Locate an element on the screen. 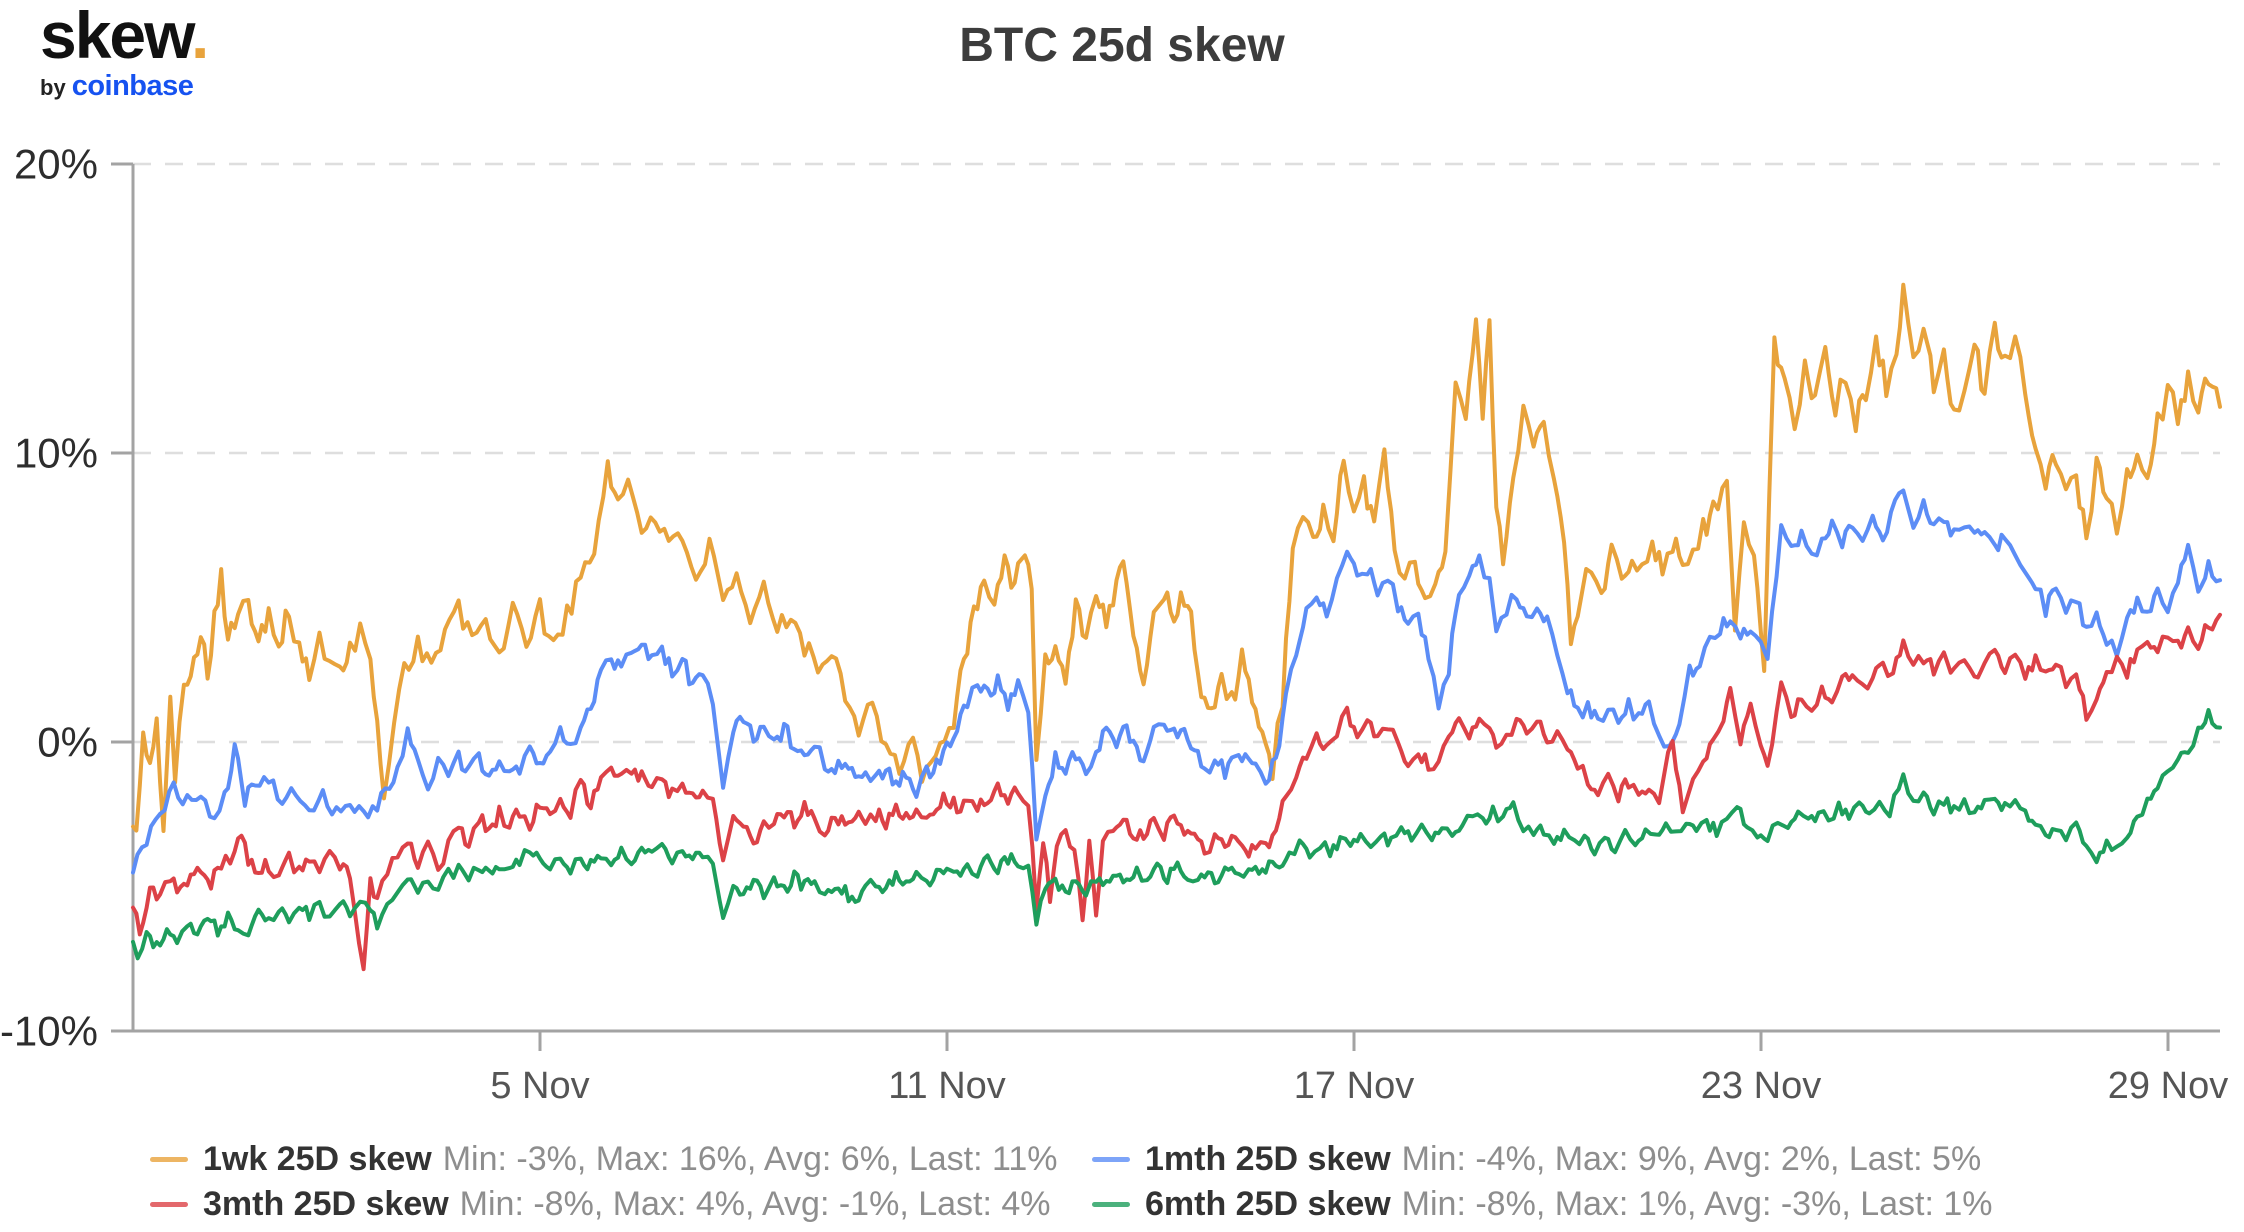  skew-logo: skew. by coinbase is located at coordinates (124, 51).